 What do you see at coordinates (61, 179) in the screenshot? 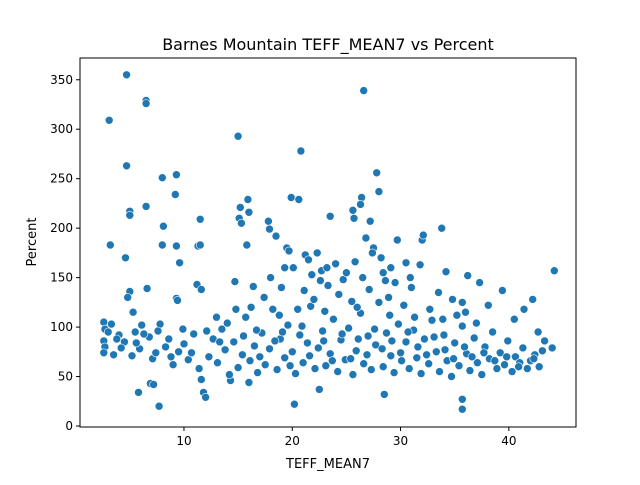
I see `y-tick-label-250: 250` at bounding box center [61, 179].